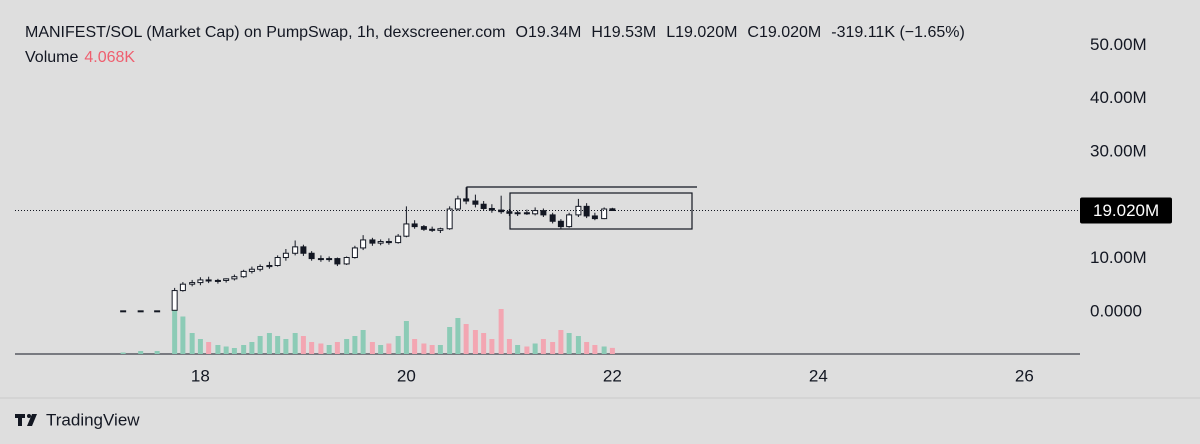 The width and height of the screenshot is (1200, 444). Describe the element at coordinates (521, 32) in the screenshot. I see `ohlc-key: O` at that location.